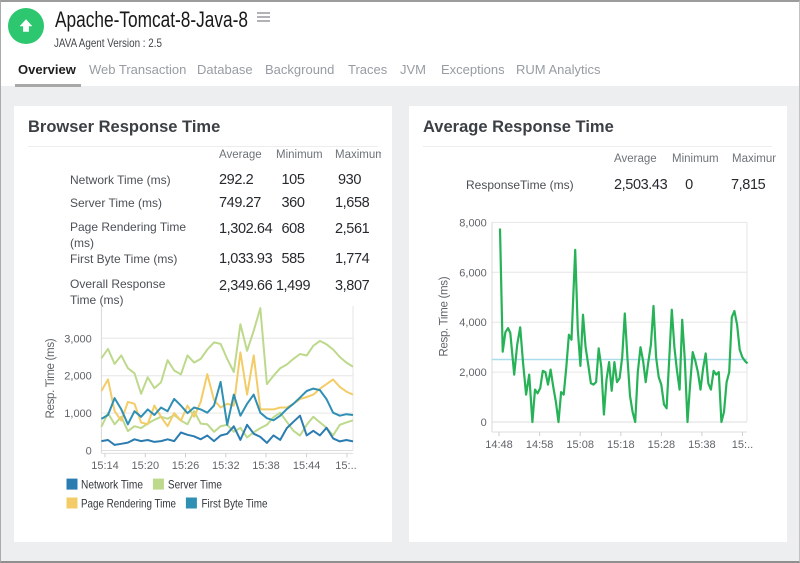 The height and width of the screenshot is (563, 800). I want to click on svg-text: Page Rendering Time, so click(128, 503).